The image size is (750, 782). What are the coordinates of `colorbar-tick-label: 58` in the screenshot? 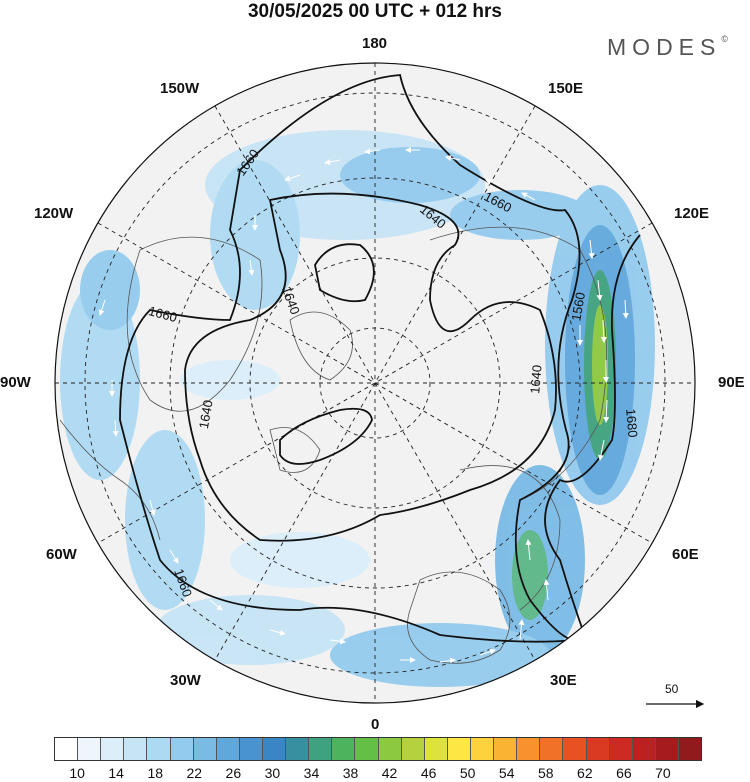 It's located at (545, 773).